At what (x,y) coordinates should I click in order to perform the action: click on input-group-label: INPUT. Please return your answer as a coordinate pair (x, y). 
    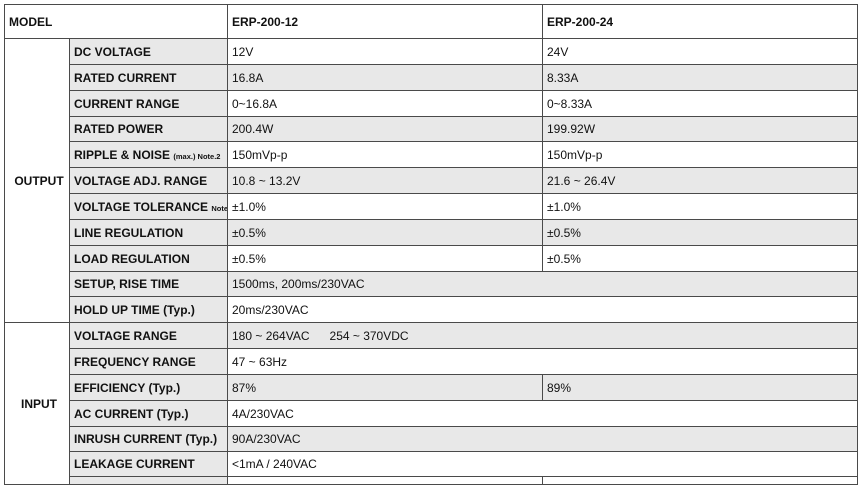
    Looking at the image, I should click on (37, 403).